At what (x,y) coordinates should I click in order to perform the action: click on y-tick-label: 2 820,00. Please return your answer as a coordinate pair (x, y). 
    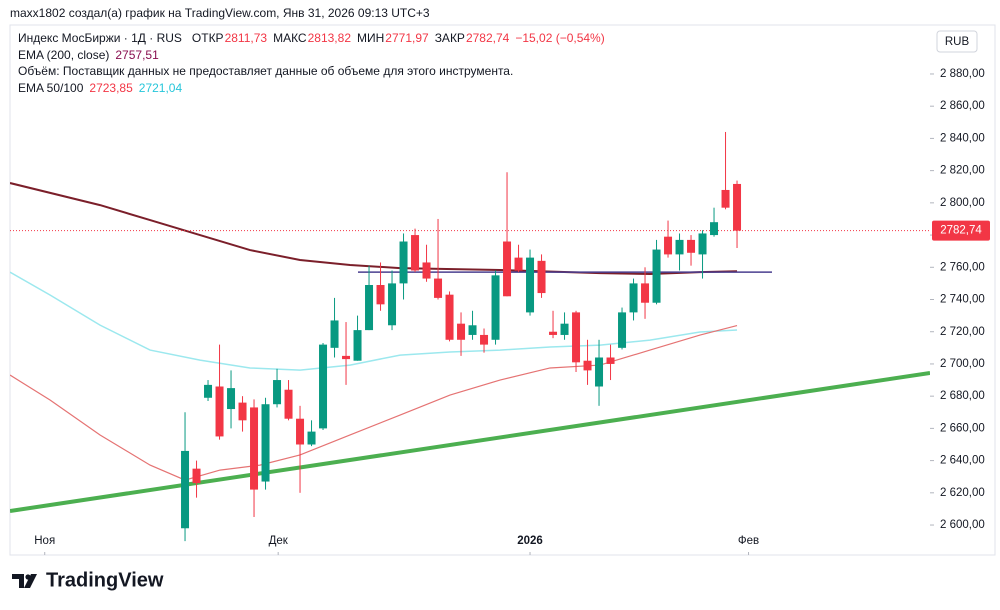
    Looking at the image, I should click on (962, 171).